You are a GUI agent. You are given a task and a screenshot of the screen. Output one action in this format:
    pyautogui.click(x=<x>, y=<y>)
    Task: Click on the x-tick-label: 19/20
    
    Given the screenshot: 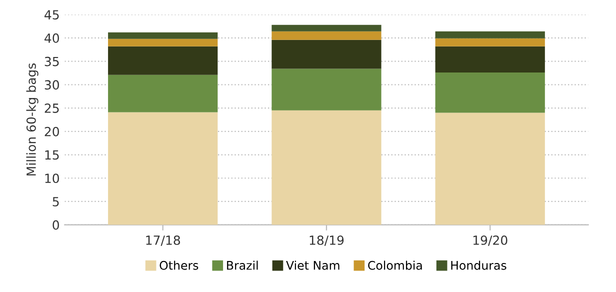 What is the action you would take?
    pyautogui.click(x=490, y=240)
    